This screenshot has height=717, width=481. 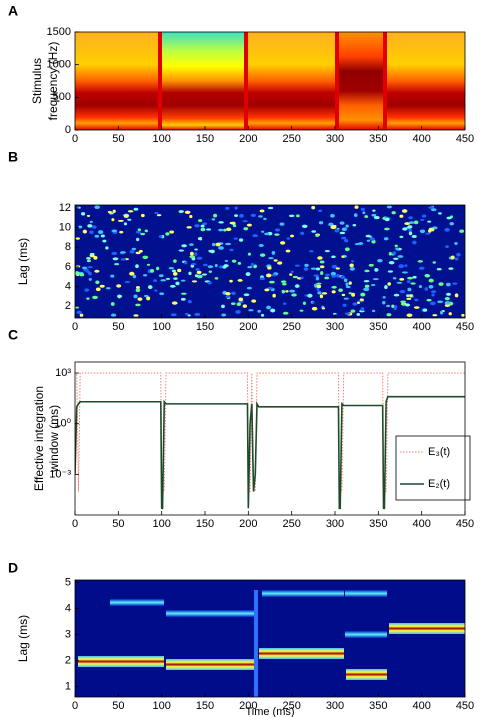 What do you see at coordinates (378, 139) in the screenshot?
I see `x-tick-label: 350` at bounding box center [378, 139].